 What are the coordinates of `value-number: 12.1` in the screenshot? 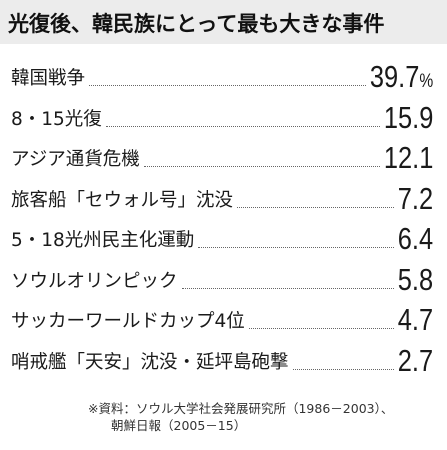 It's located at (408, 157).